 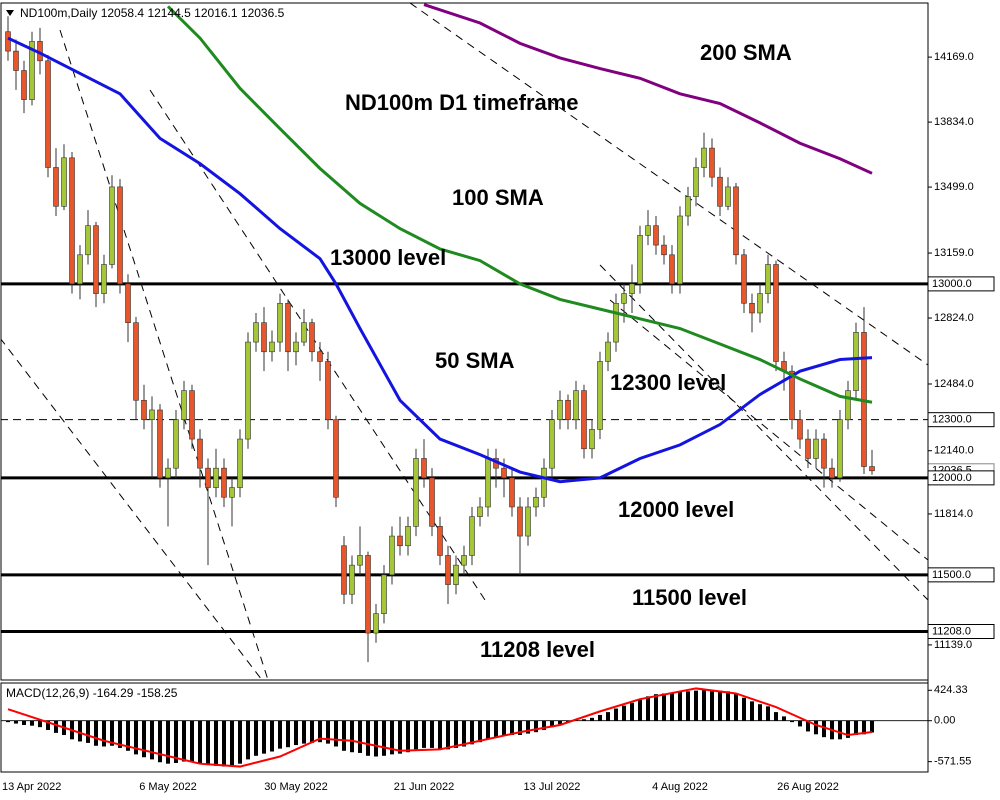 What do you see at coordinates (689, 597) in the screenshot?
I see `annotation: 11500 level` at bounding box center [689, 597].